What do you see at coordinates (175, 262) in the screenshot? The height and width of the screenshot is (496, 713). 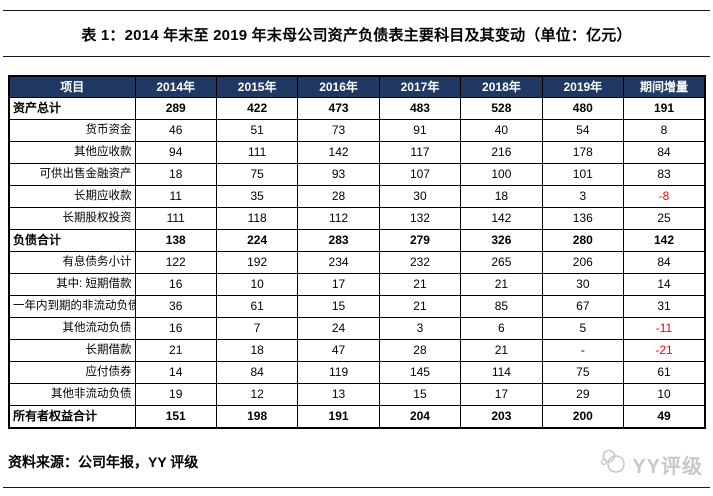 I see `cell-value: 122` at bounding box center [175, 262].